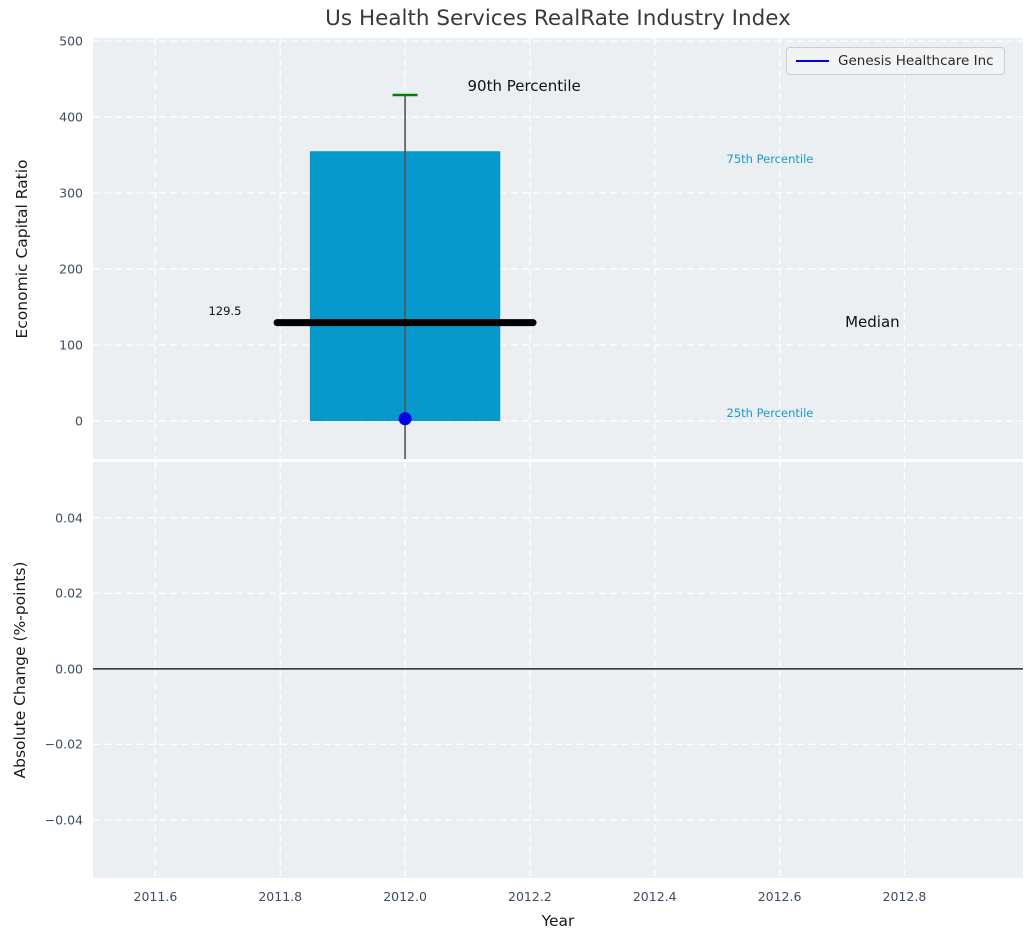 This screenshot has width=1034, height=942. What do you see at coordinates (558, 921) in the screenshot?
I see `x-axis-label: Year` at bounding box center [558, 921].